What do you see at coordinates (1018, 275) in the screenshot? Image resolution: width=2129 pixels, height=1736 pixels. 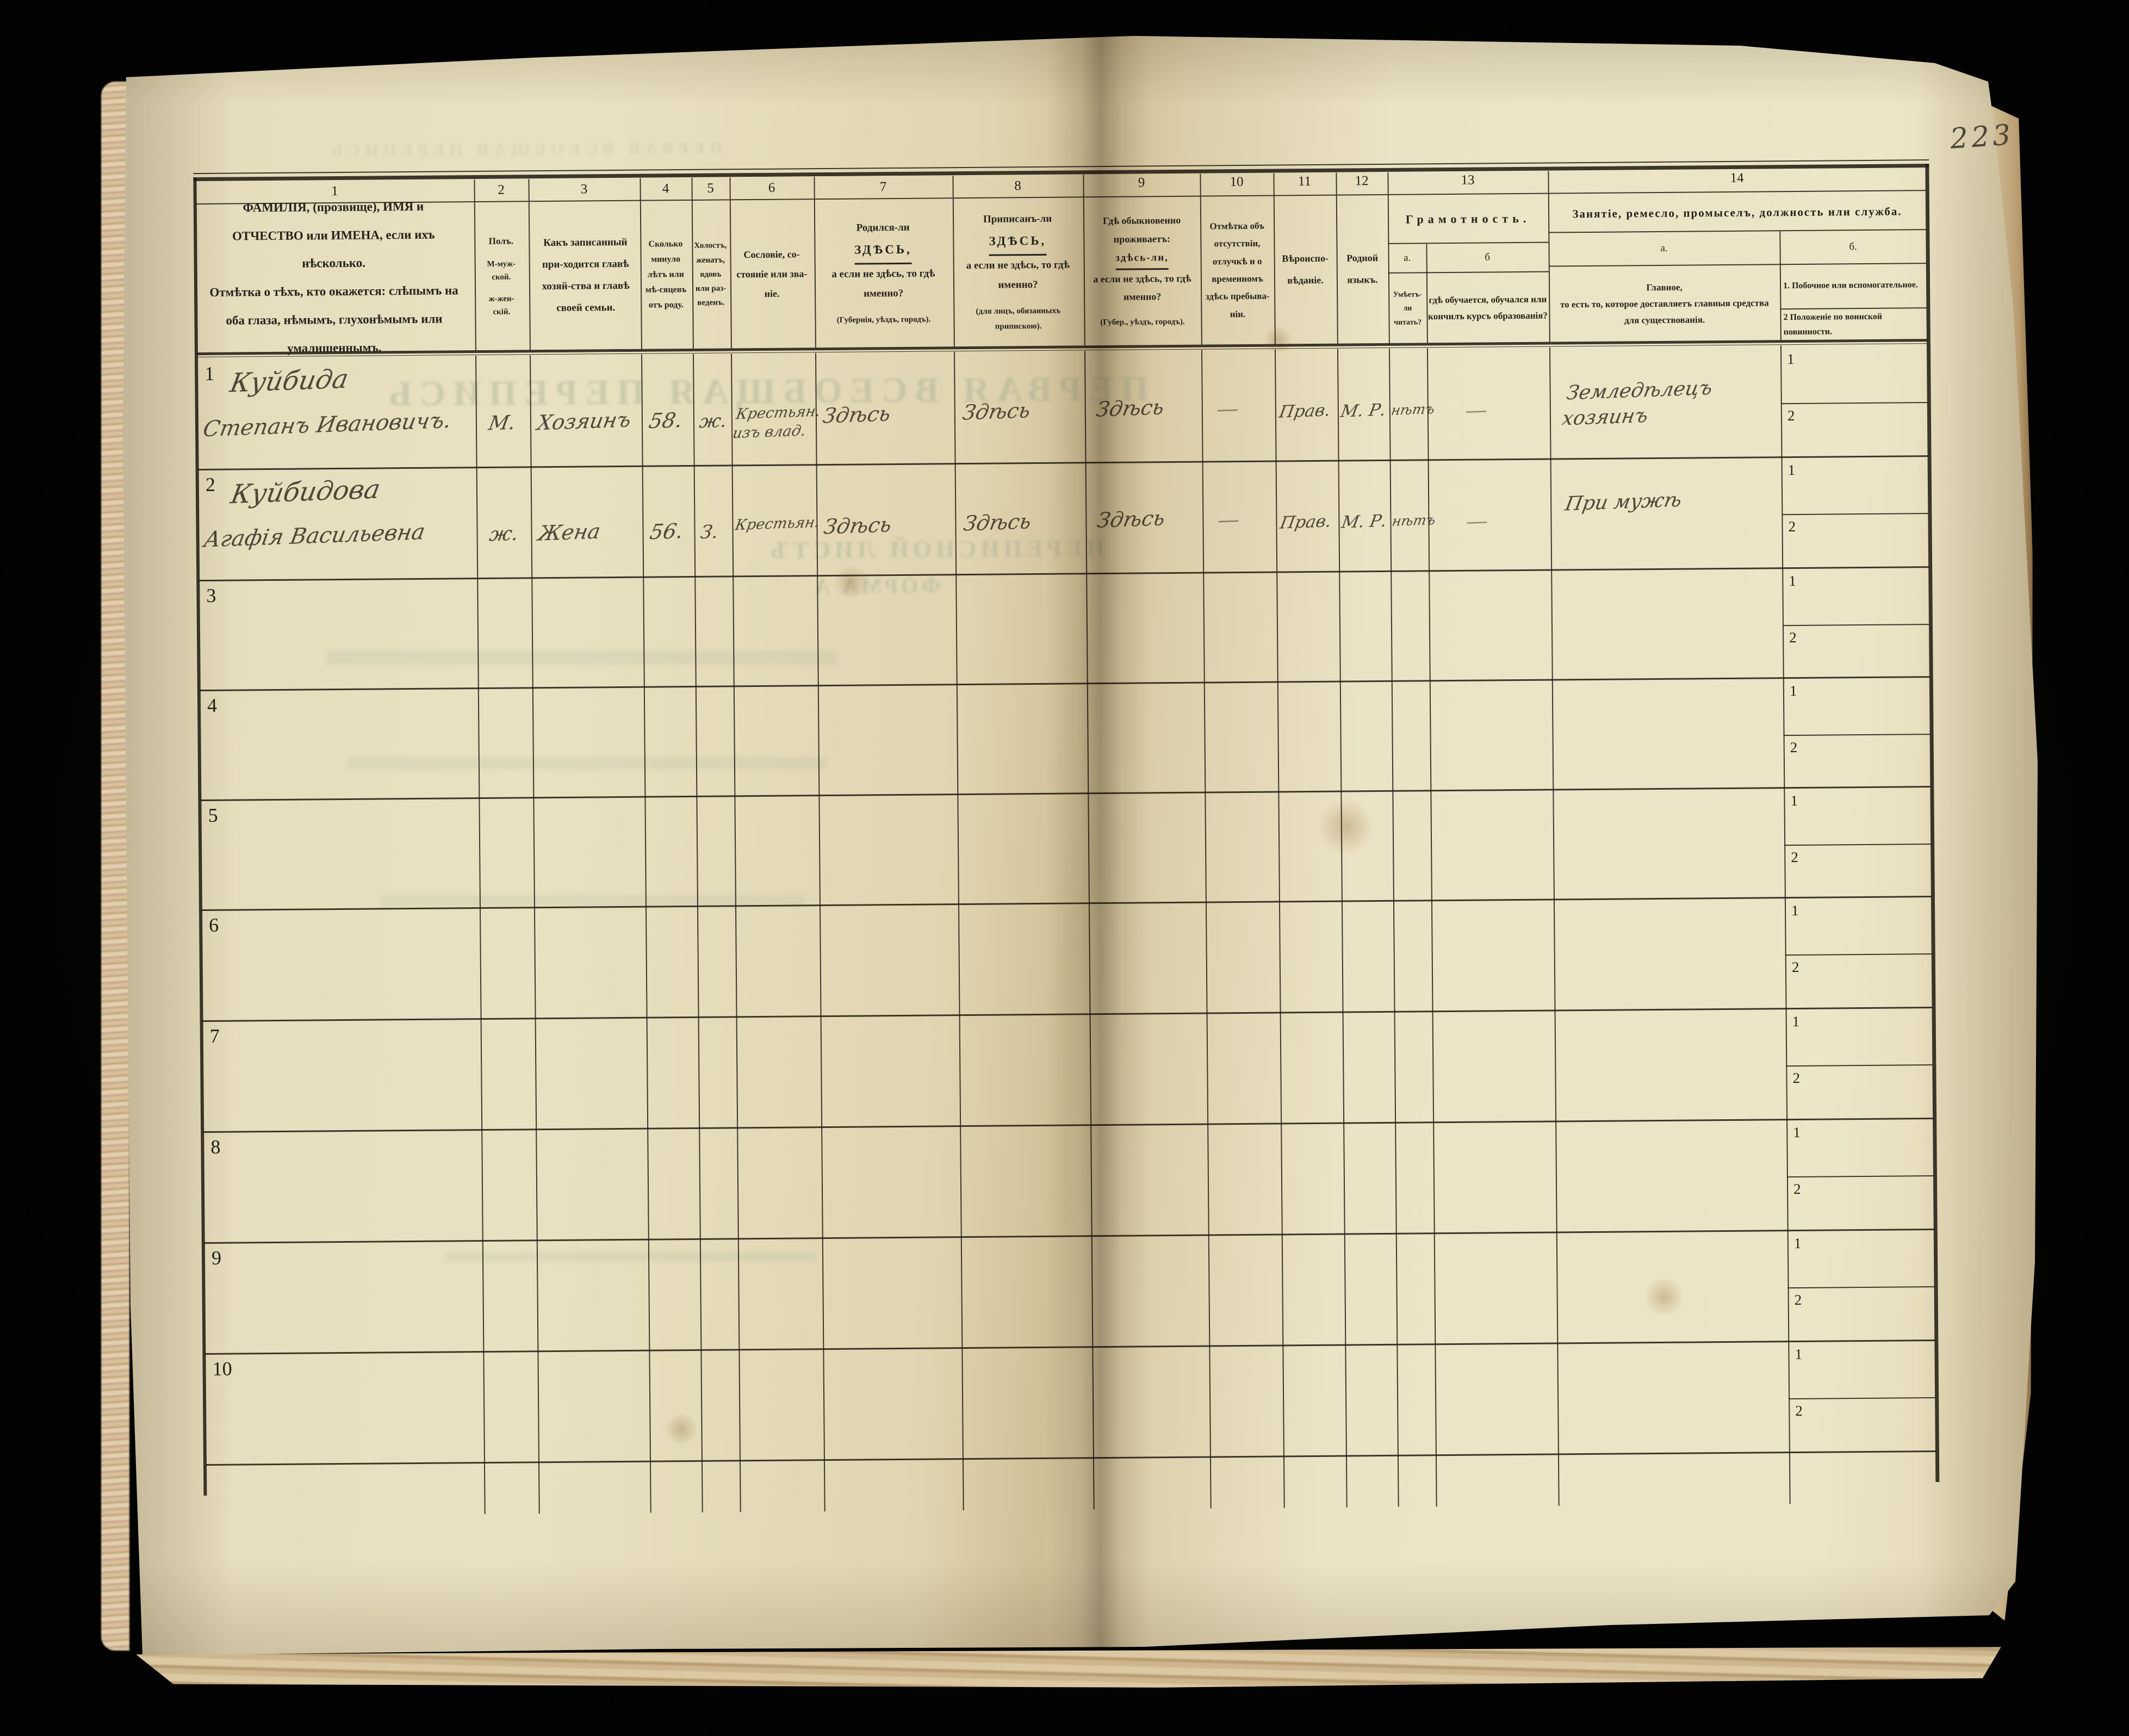 I see `header-col8-post: а если не здѣсь, то гдѣ именно?` at bounding box center [1018, 275].